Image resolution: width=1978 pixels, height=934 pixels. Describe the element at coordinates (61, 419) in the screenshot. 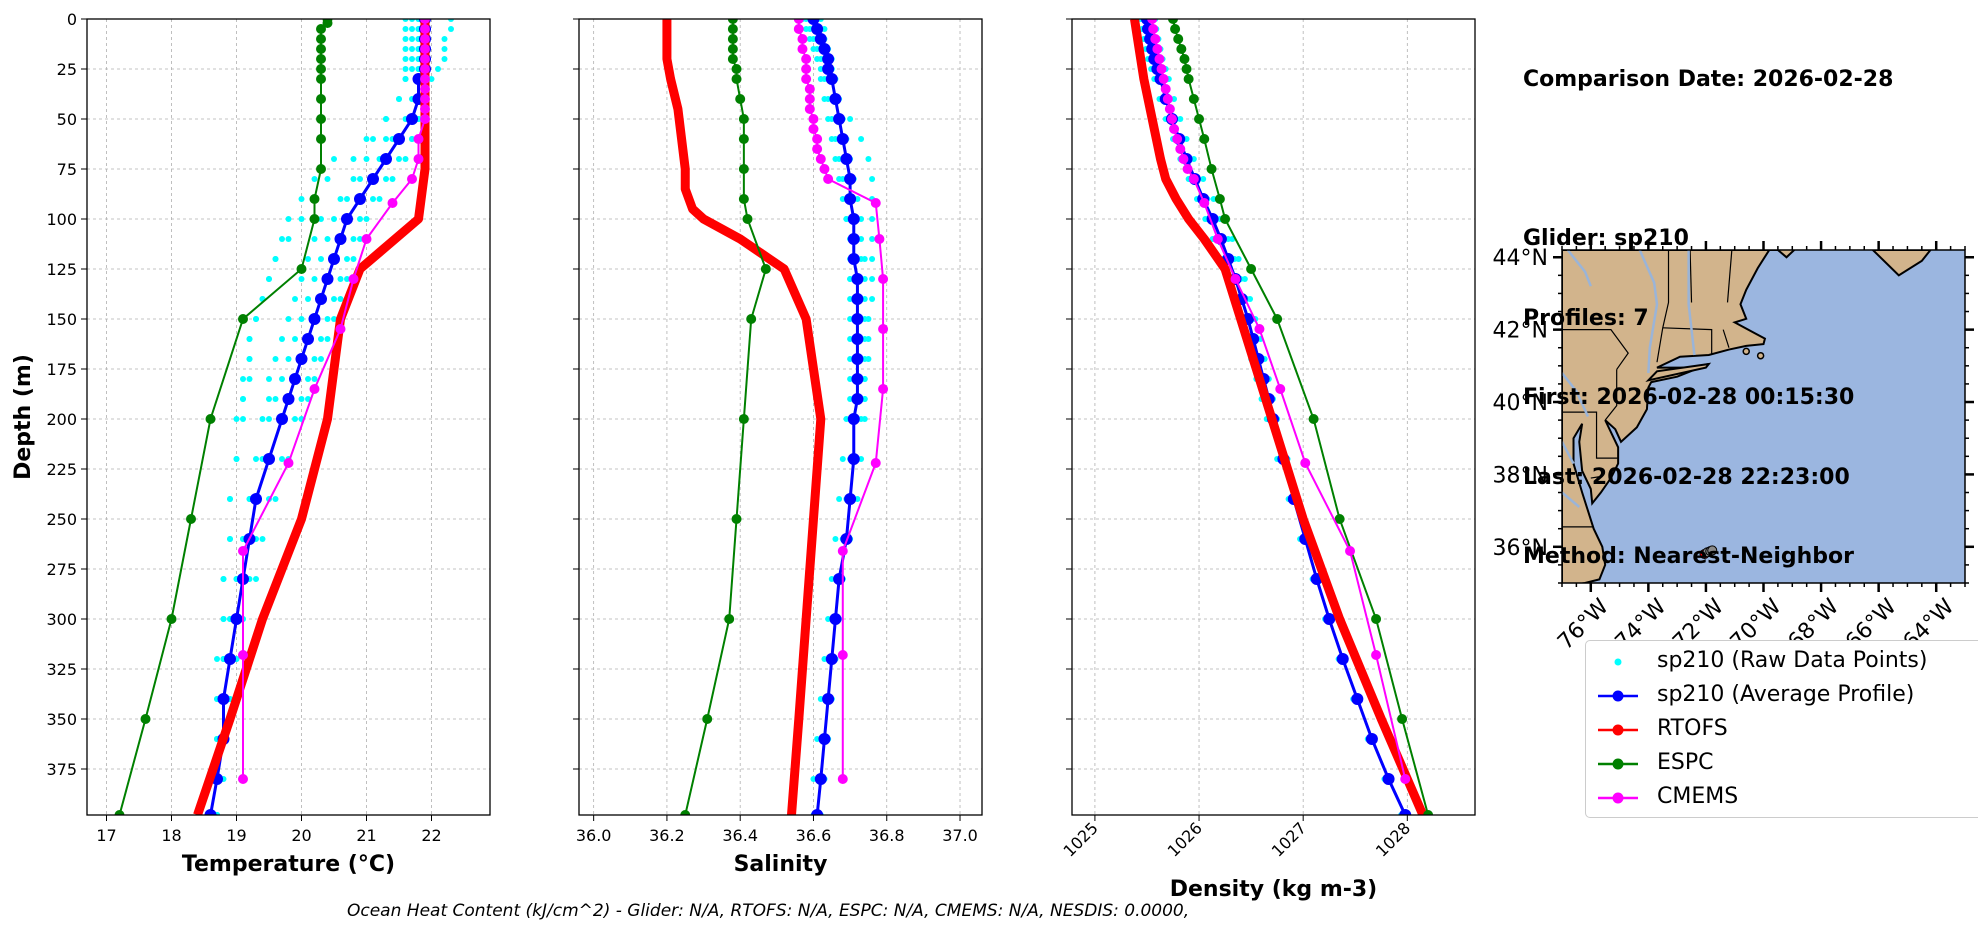

I see `y-tick-label: 200` at that location.